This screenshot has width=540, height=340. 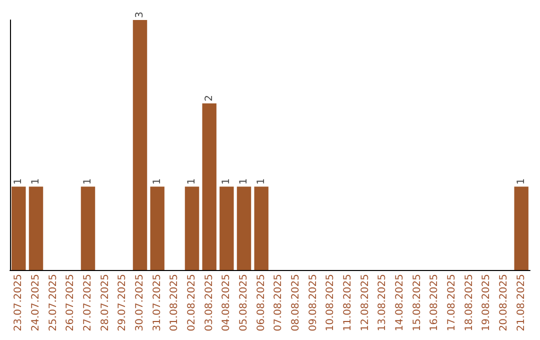 I want to click on x-tick-label: 27.07.2025, so click(x=88, y=303).